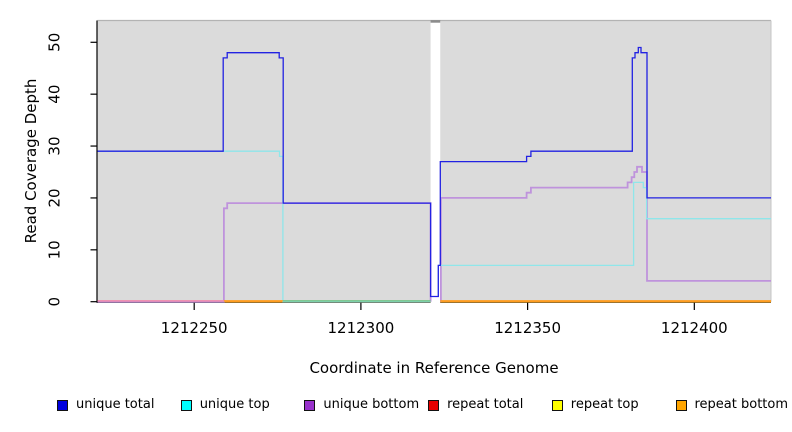 The width and height of the screenshot is (792, 432). Describe the element at coordinates (55, 249) in the screenshot. I see `y-tick-label: 10` at that location.